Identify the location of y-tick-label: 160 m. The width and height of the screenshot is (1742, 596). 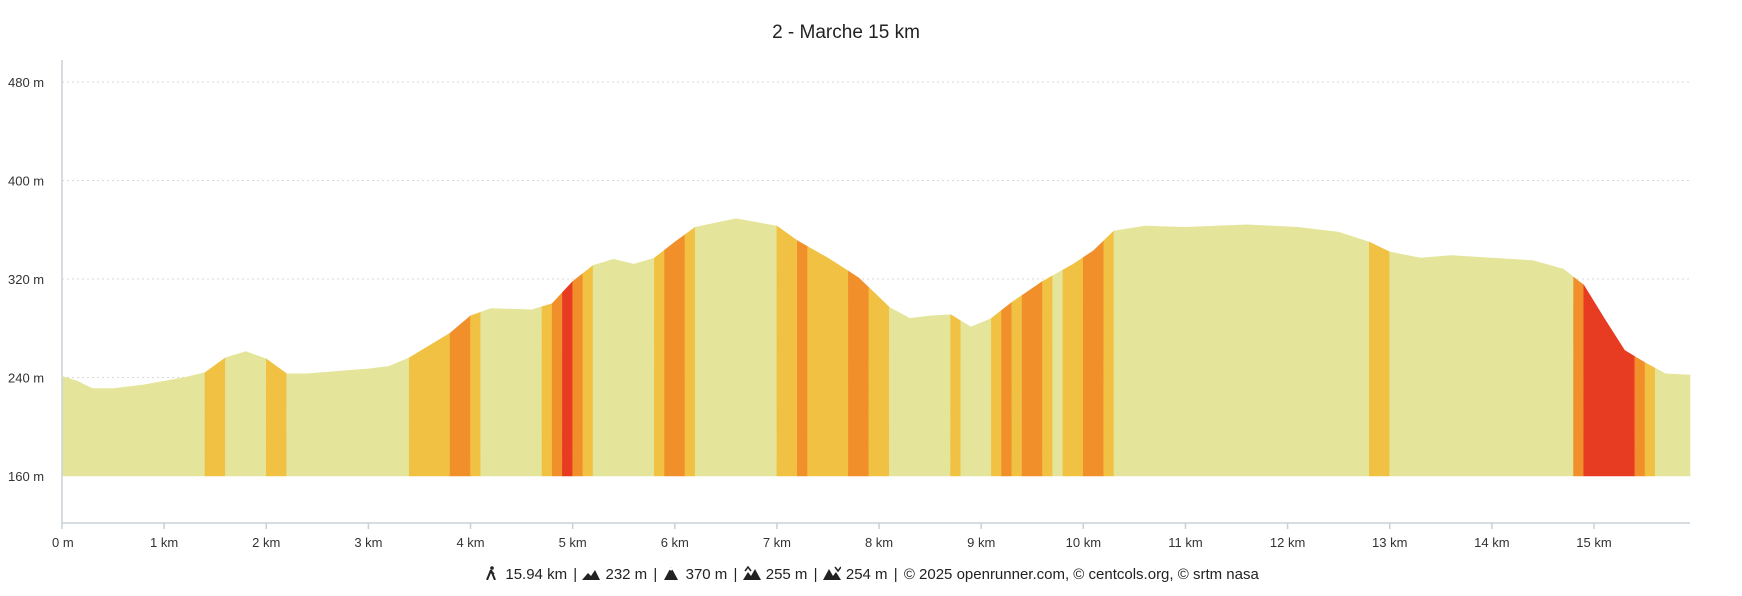
(26, 476).